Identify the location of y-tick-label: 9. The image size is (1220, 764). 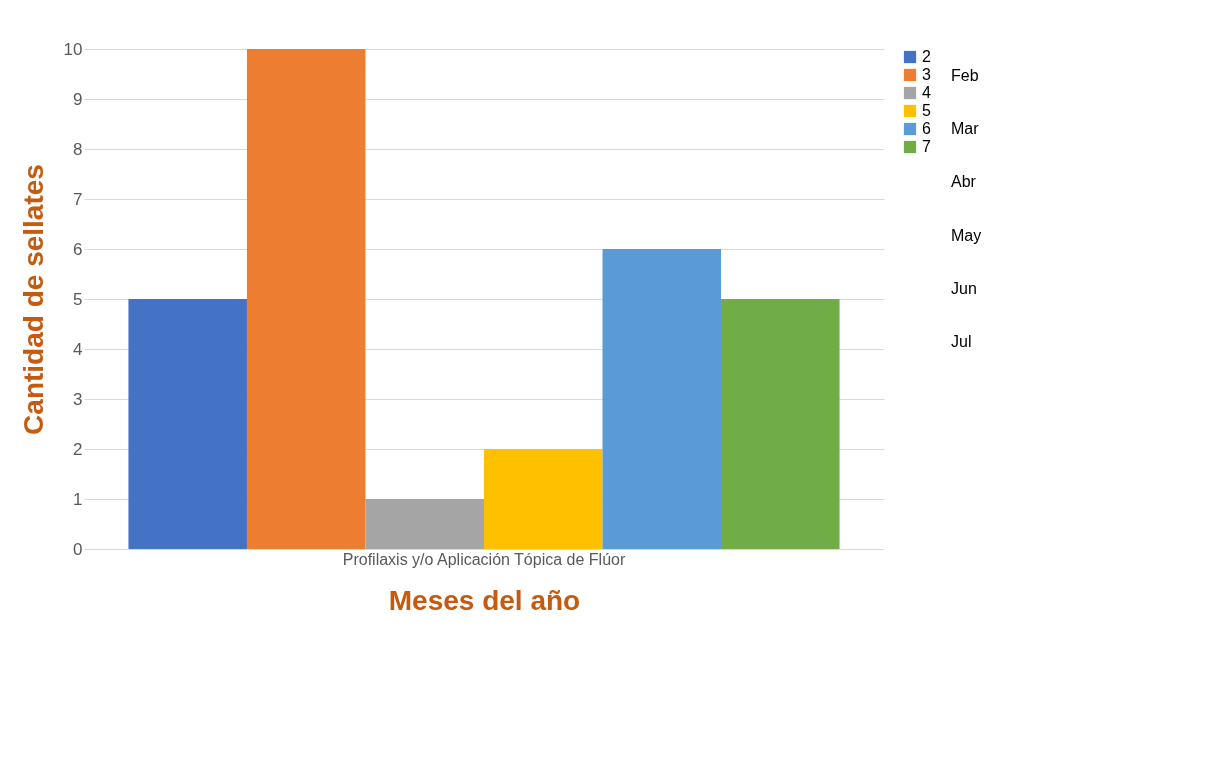
(78, 99).